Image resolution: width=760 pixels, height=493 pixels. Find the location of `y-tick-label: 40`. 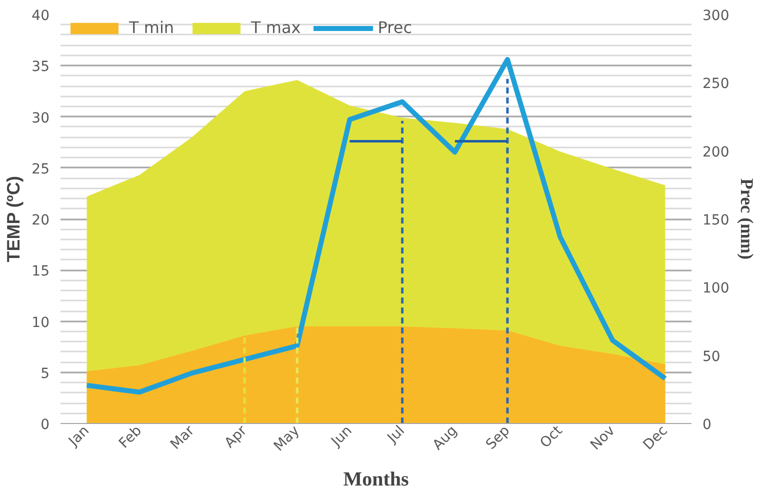

y-tick-label: 40 is located at coordinates (41, 16).